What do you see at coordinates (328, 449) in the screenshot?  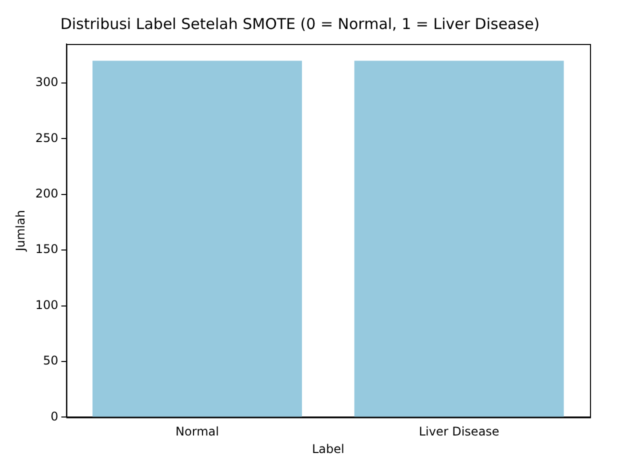 I see `x-axis-title: Label` at bounding box center [328, 449].